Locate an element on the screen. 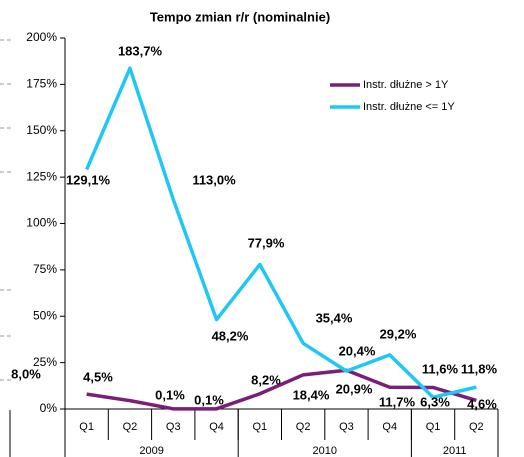 This screenshot has height=457, width=524. value-label: 20,9% is located at coordinates (354, 388).